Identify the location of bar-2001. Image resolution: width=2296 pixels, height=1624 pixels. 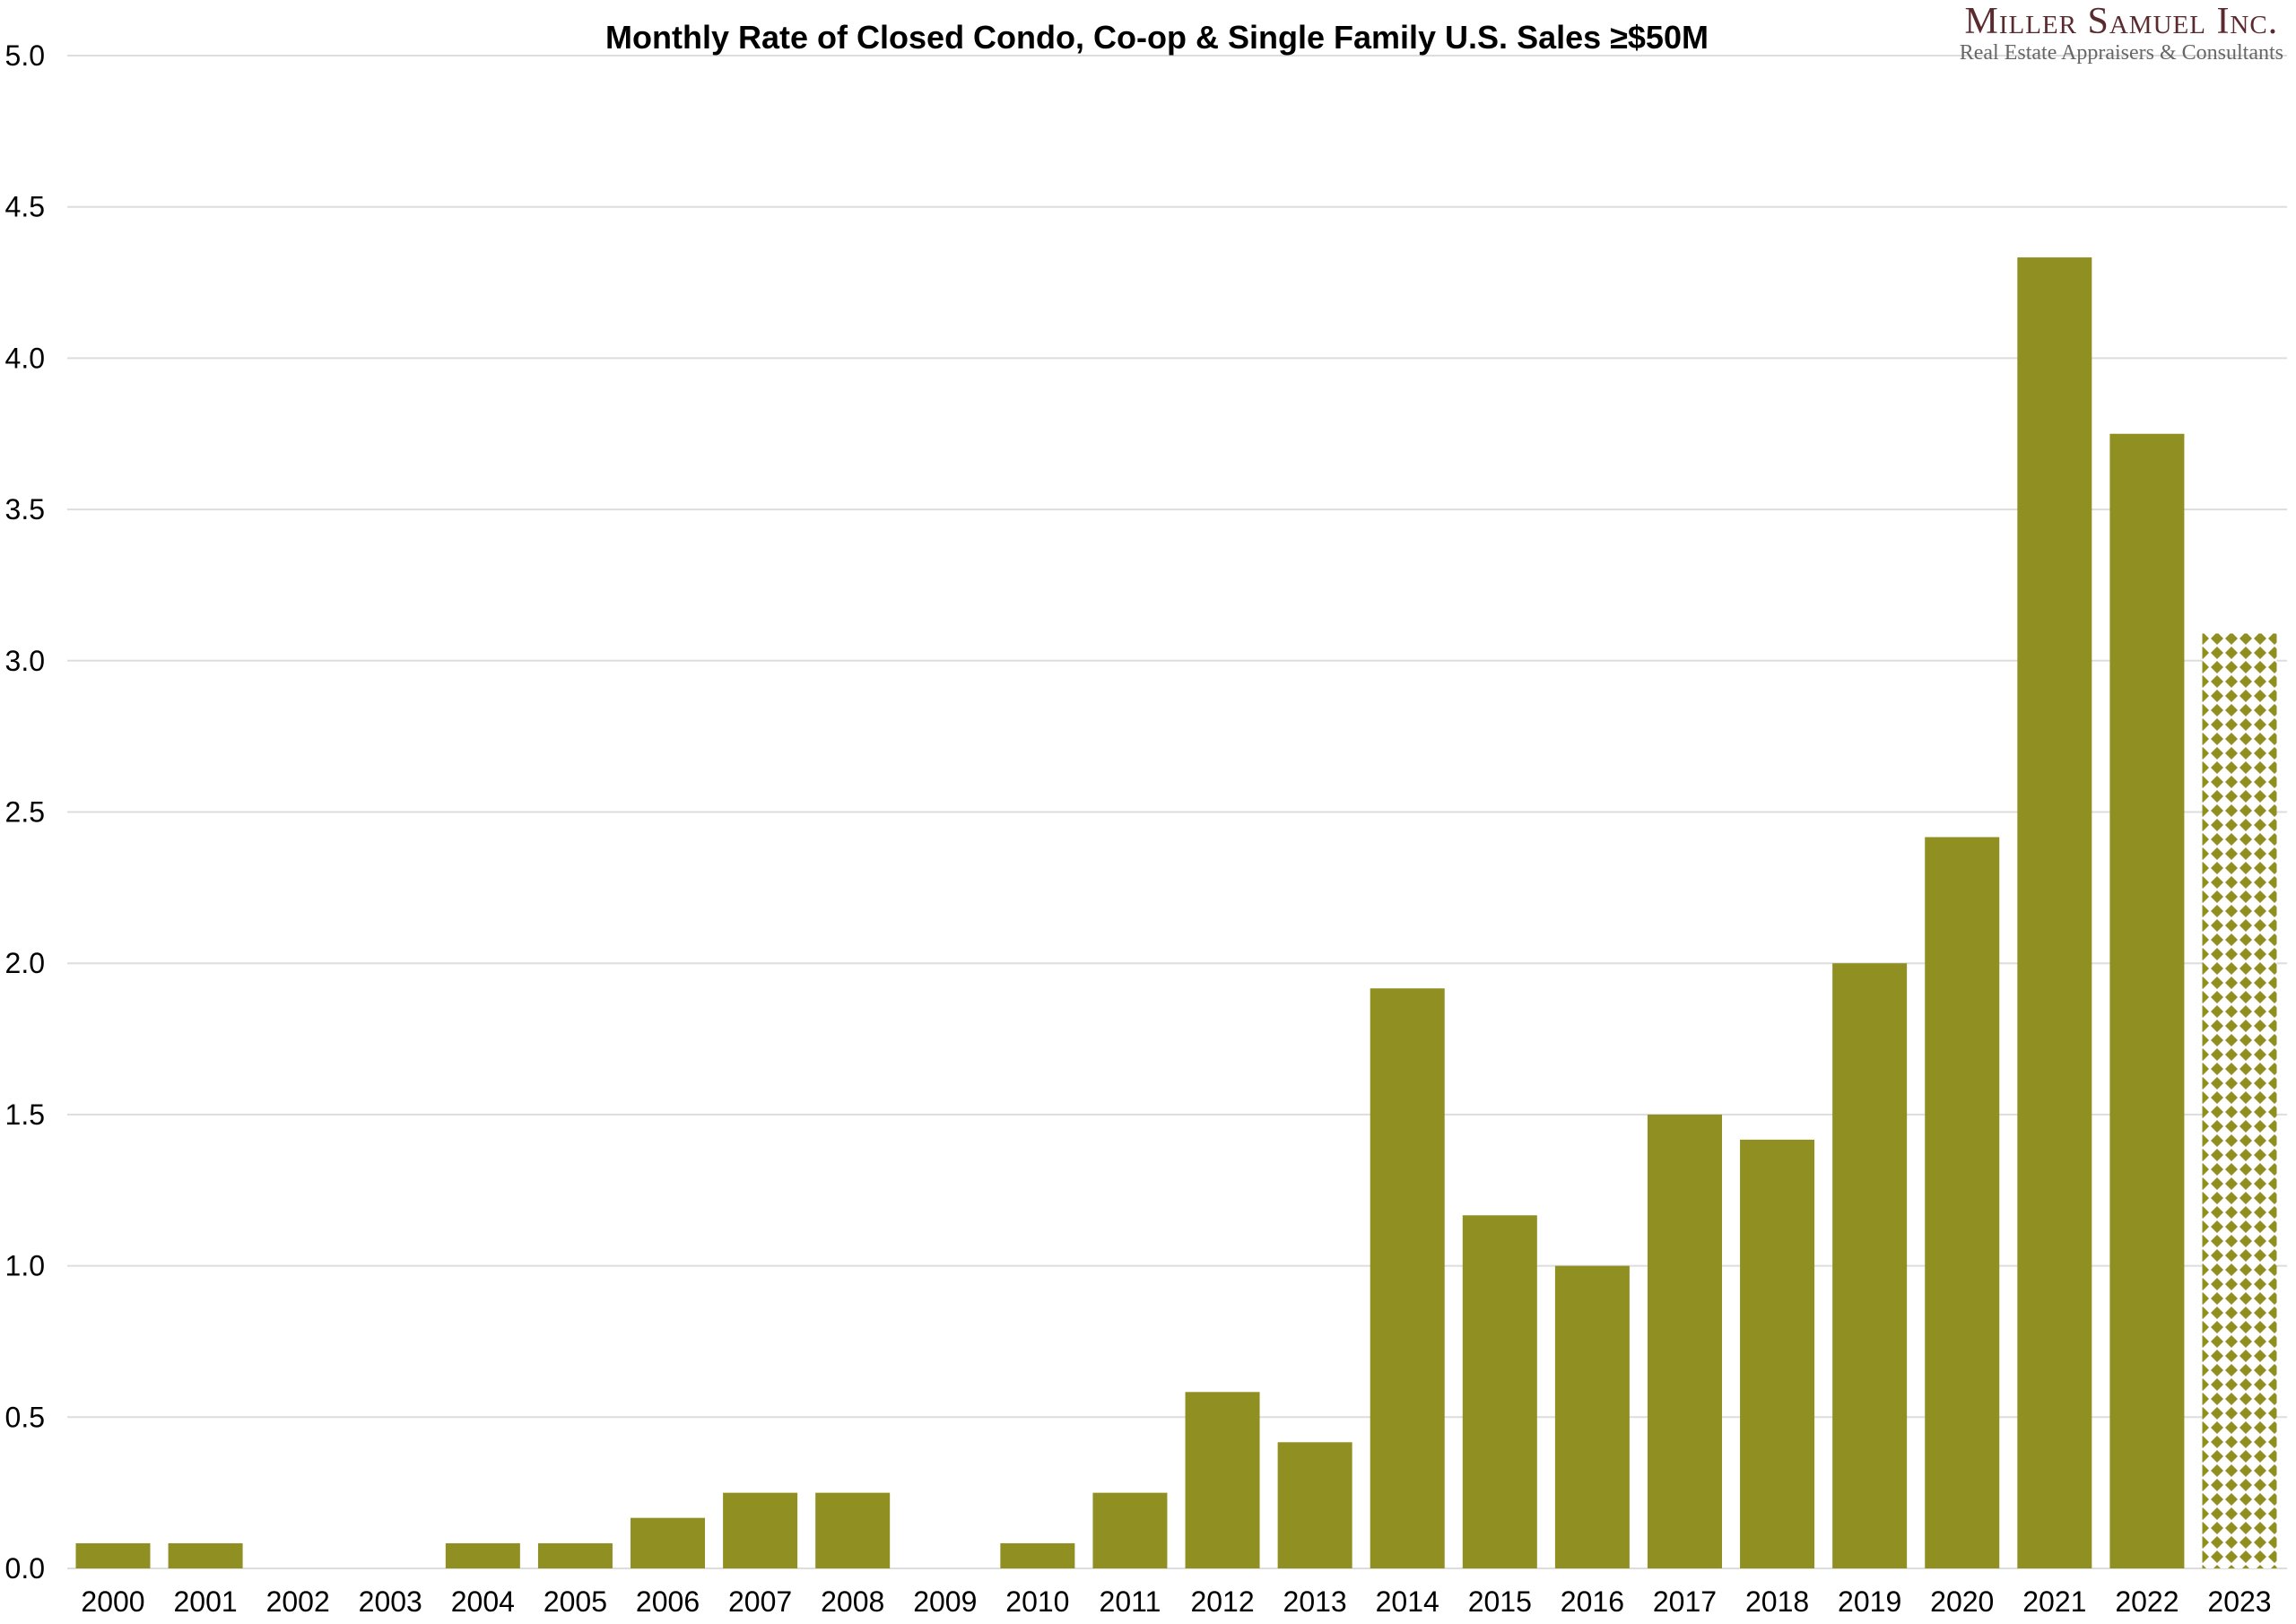
(205, 1555).